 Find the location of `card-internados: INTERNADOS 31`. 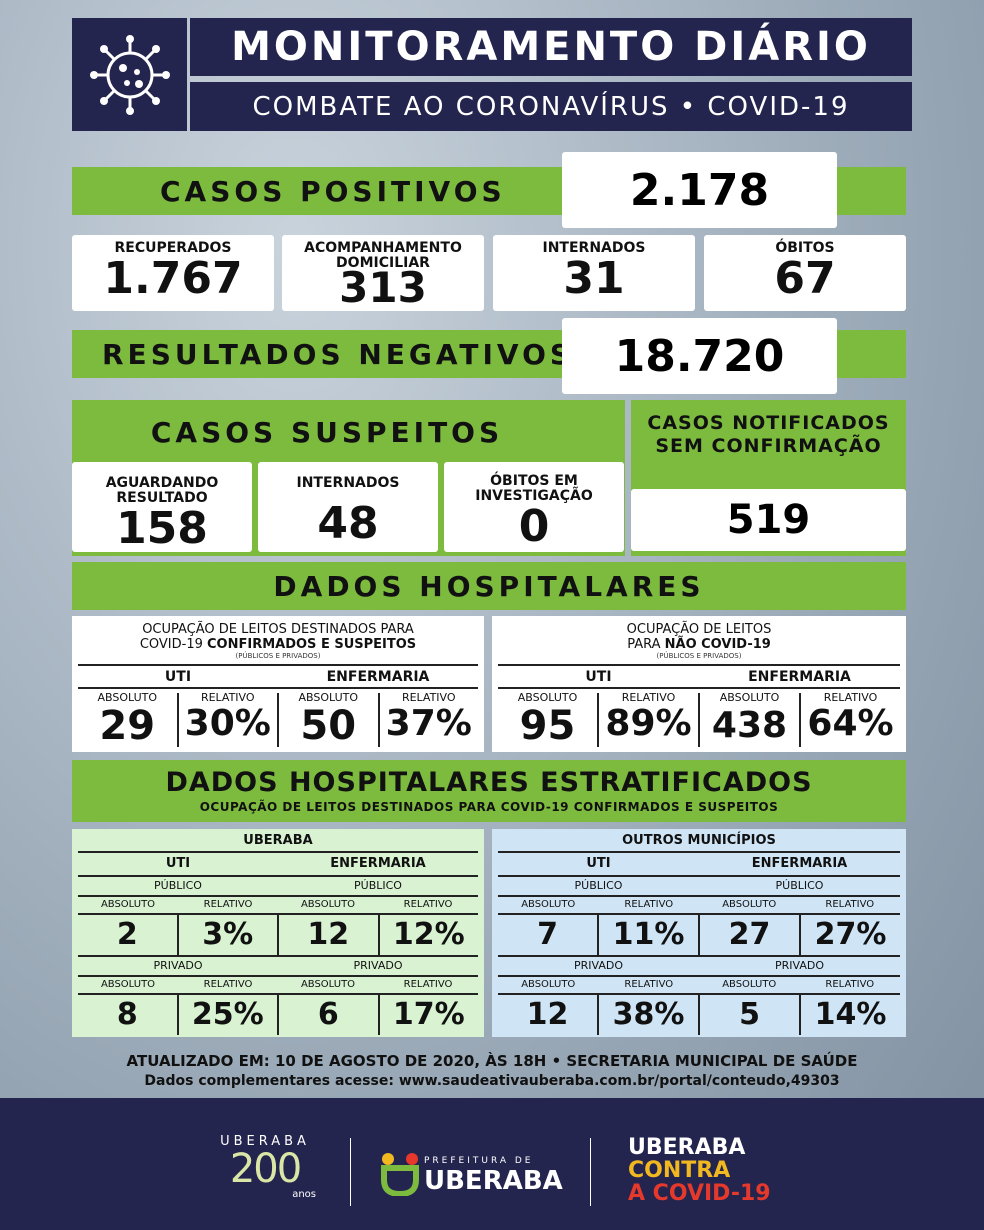

card-internados: INTERNADOS 31 is located at coordinates (594, 273).